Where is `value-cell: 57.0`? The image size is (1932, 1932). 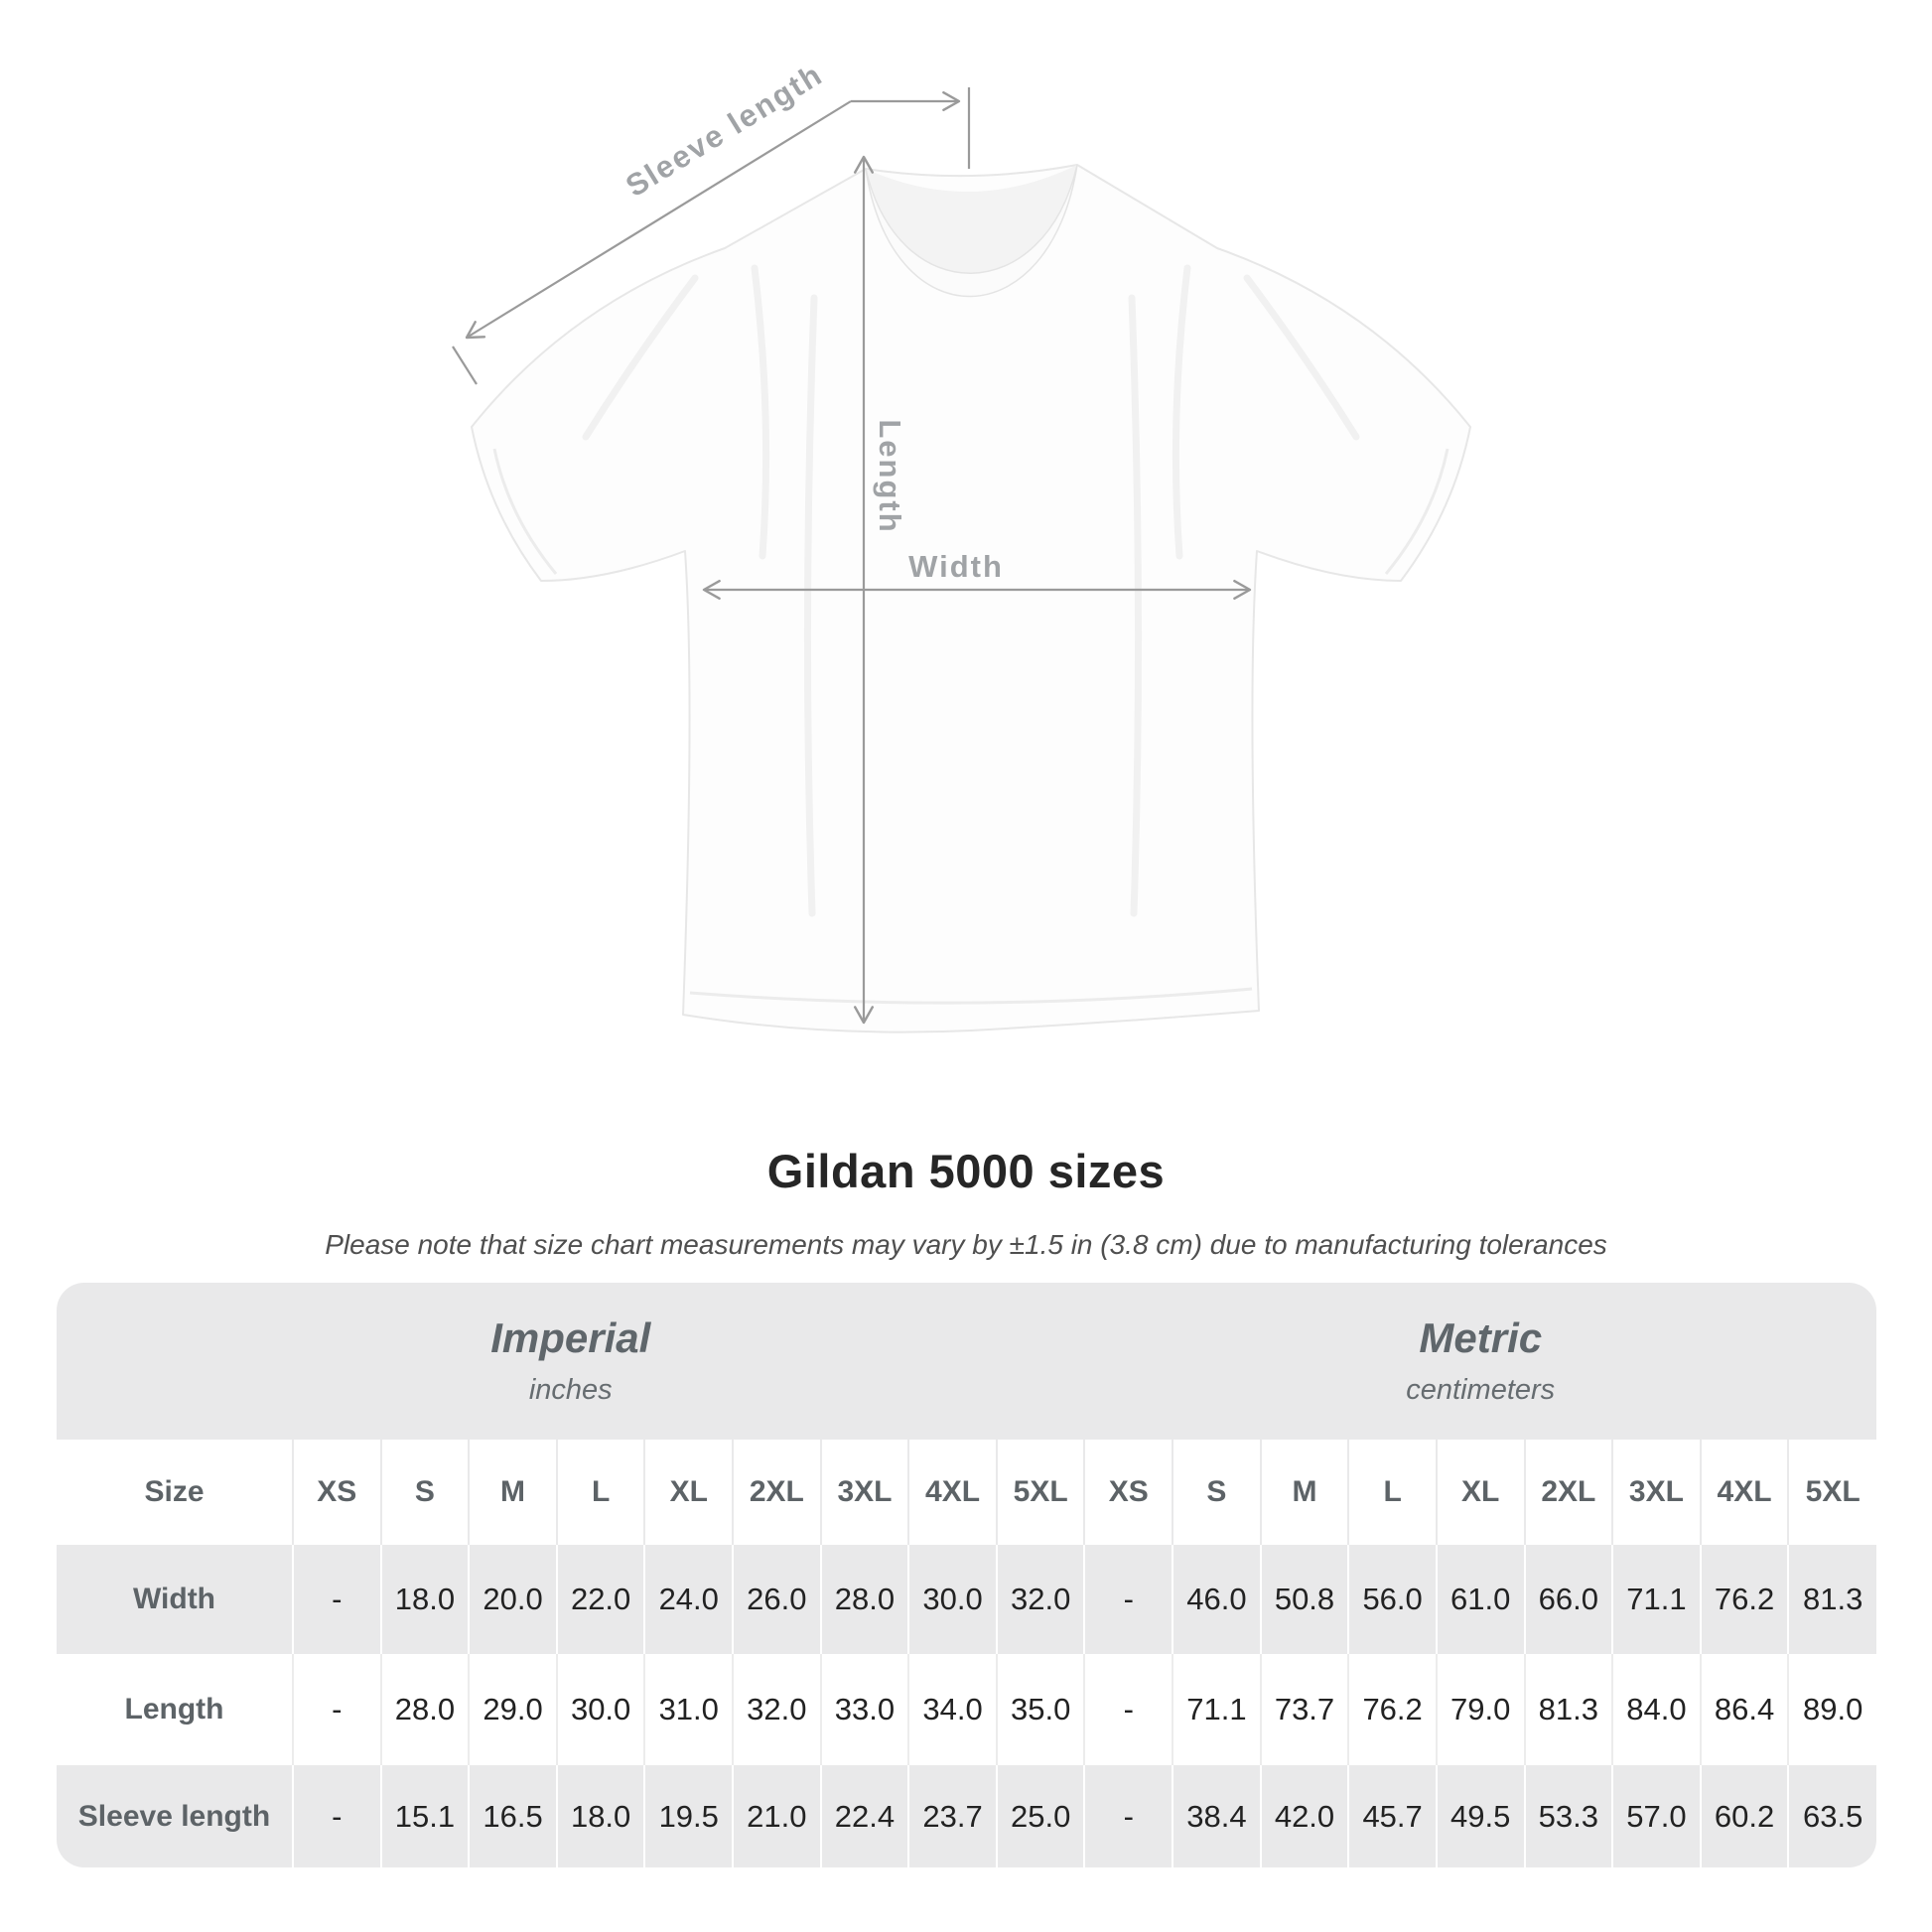
value-cell: 57.0 is located at coordinates (1656, 1816).